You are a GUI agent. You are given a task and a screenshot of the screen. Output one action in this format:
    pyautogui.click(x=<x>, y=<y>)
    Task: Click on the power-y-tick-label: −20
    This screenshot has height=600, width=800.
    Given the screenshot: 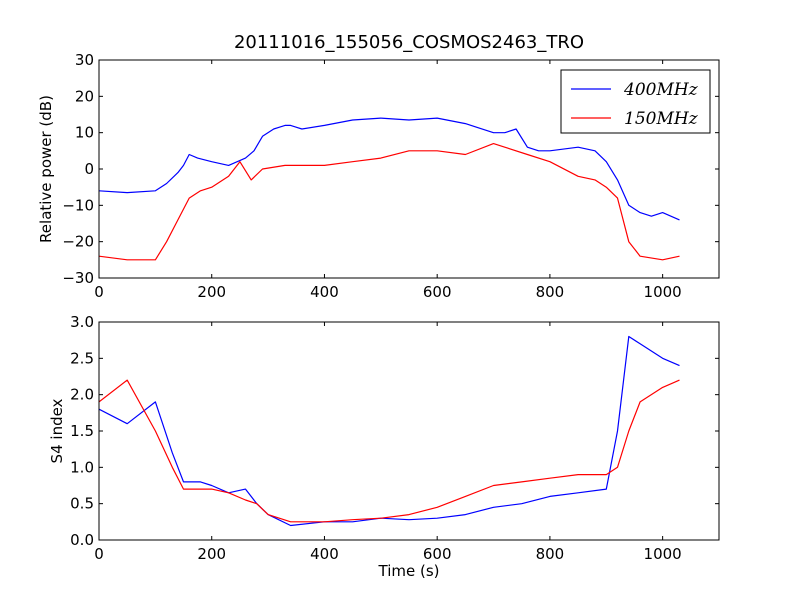 What is the action you would take?
    pyautogui.click(x=78, y=242)
    